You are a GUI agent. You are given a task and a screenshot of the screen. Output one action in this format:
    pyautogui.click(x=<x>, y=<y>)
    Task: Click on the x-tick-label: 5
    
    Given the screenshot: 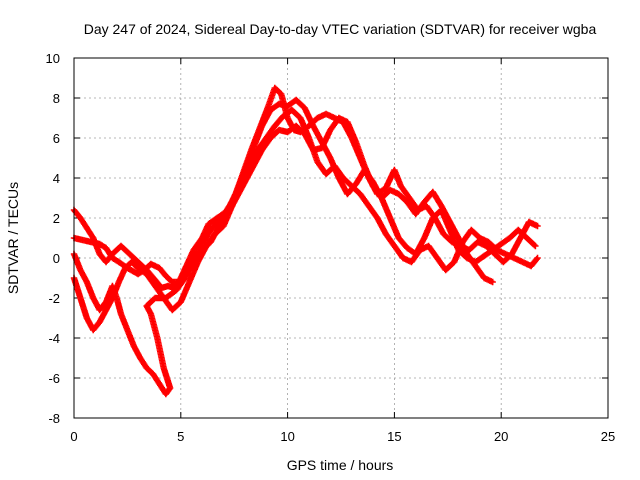 What is the action you would take?
    pyautogui.click(x=180, y=436)
    